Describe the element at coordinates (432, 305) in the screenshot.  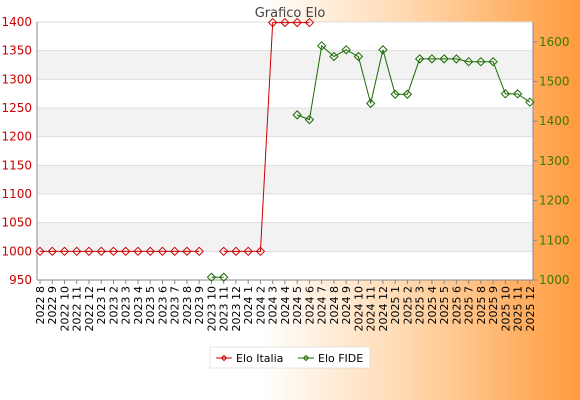
I see `x-tick-label: 2025 4` at that location.